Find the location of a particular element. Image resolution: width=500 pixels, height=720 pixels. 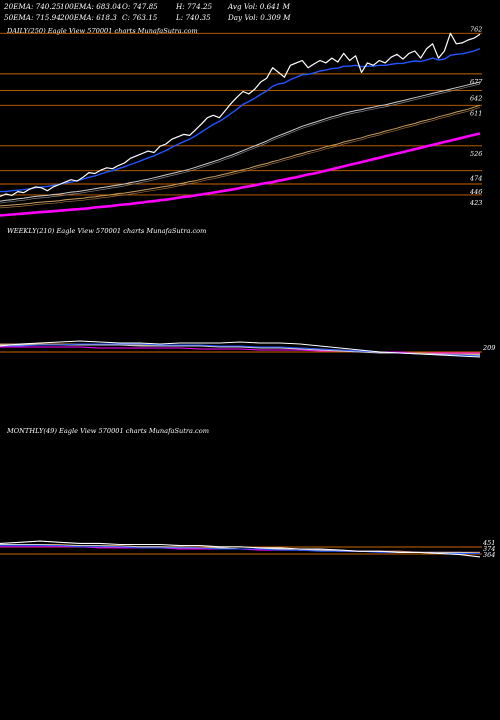

stat-close: C: 763.15 is located at coordinates (140, 17).